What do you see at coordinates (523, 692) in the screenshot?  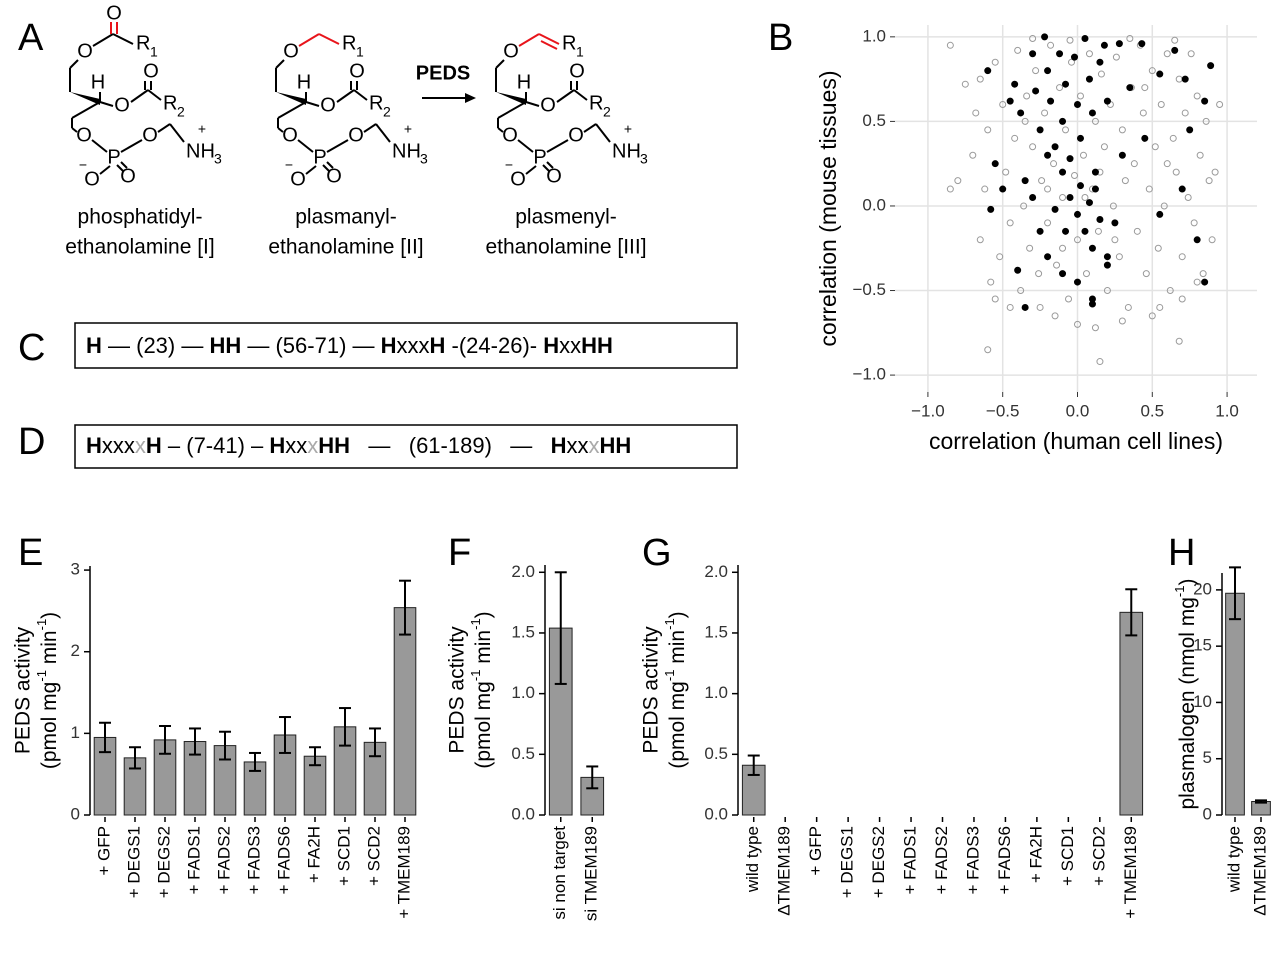 I see `y-tick-label: 1.0` at bounding box center [523, 692].